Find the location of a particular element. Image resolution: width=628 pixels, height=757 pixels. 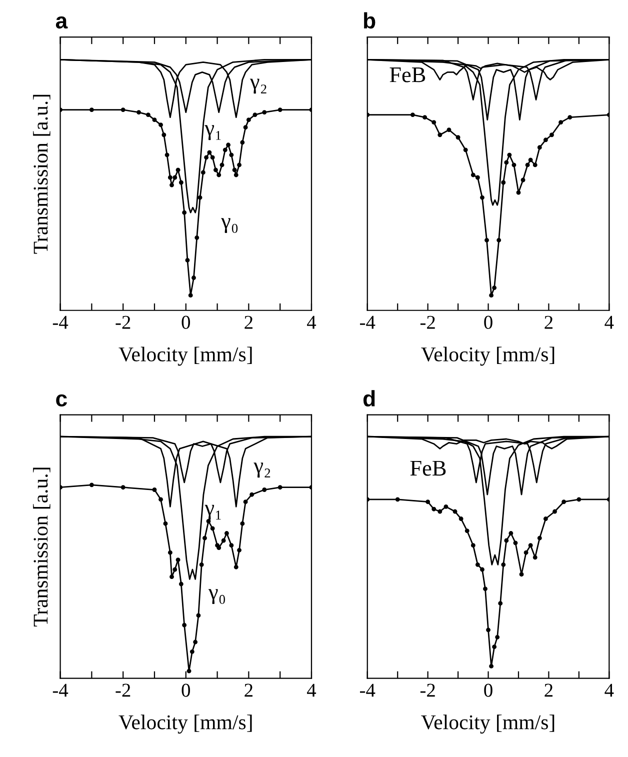

chart-title: b is located at coordinates (370, 20).